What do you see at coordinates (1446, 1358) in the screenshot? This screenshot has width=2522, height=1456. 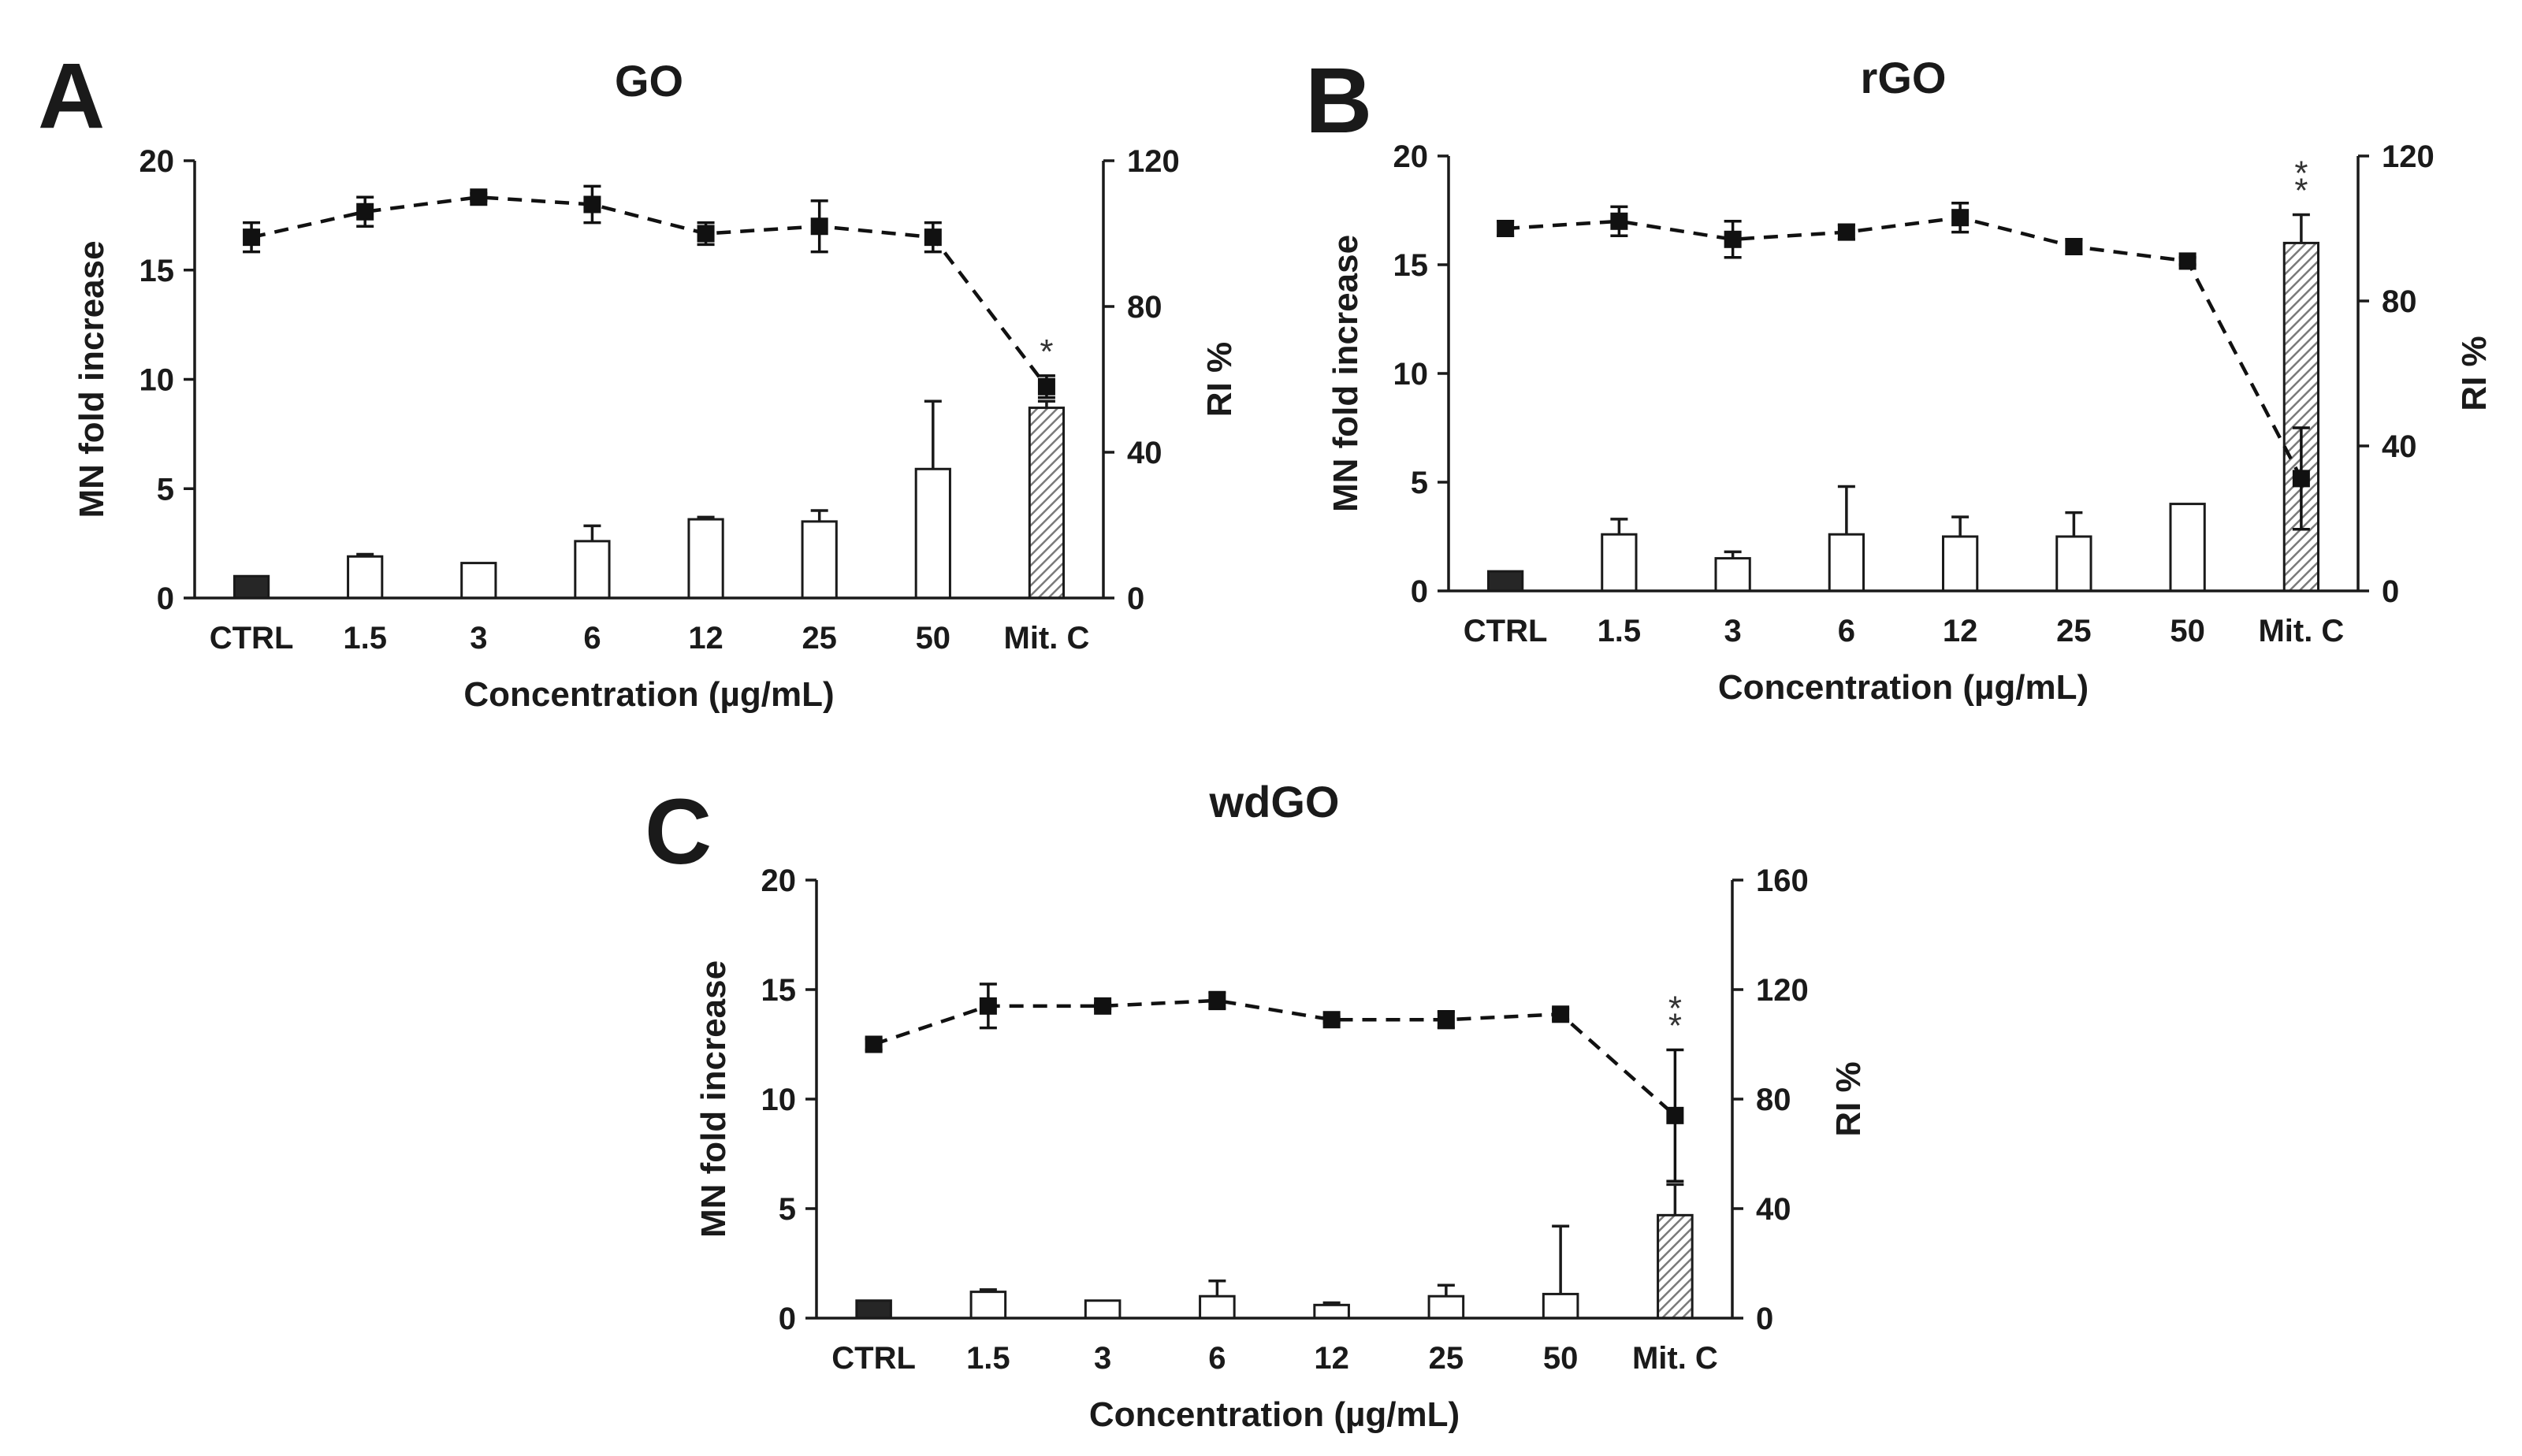 I see `x-tick-label: 25` at bounding box center [1446, 1358].